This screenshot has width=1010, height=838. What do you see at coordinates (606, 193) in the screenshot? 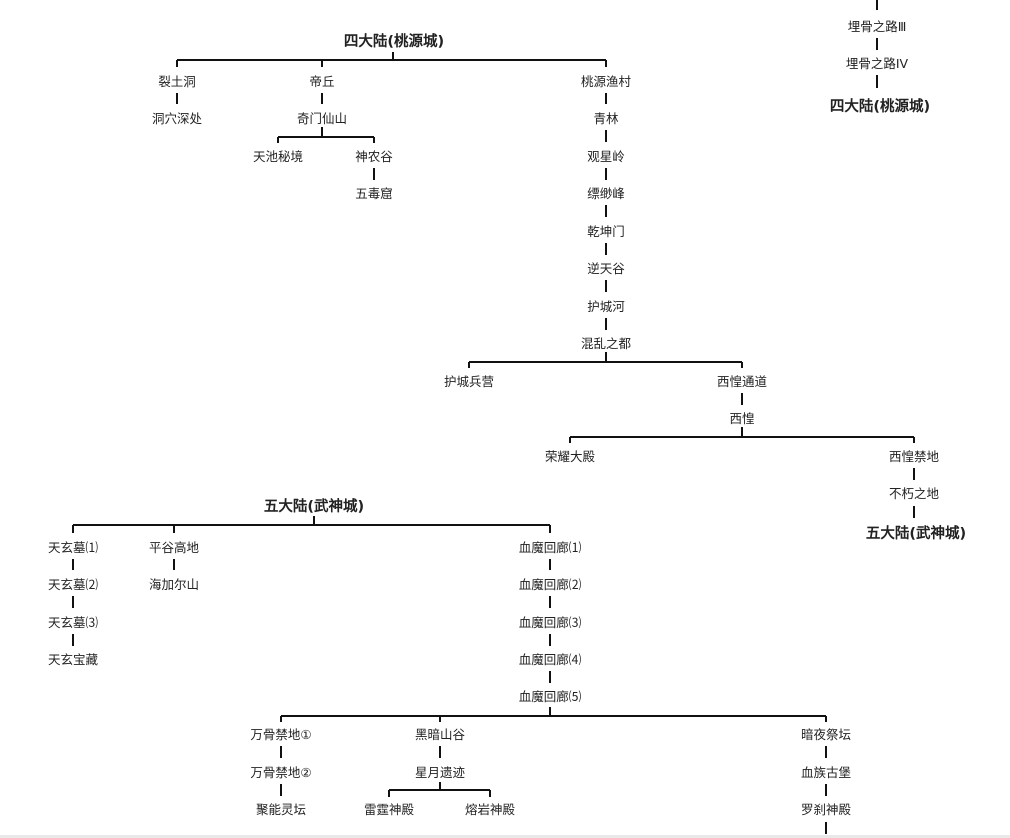
I see `node-piaomiao: 缥缈峰` at bounding box center [606, 193].